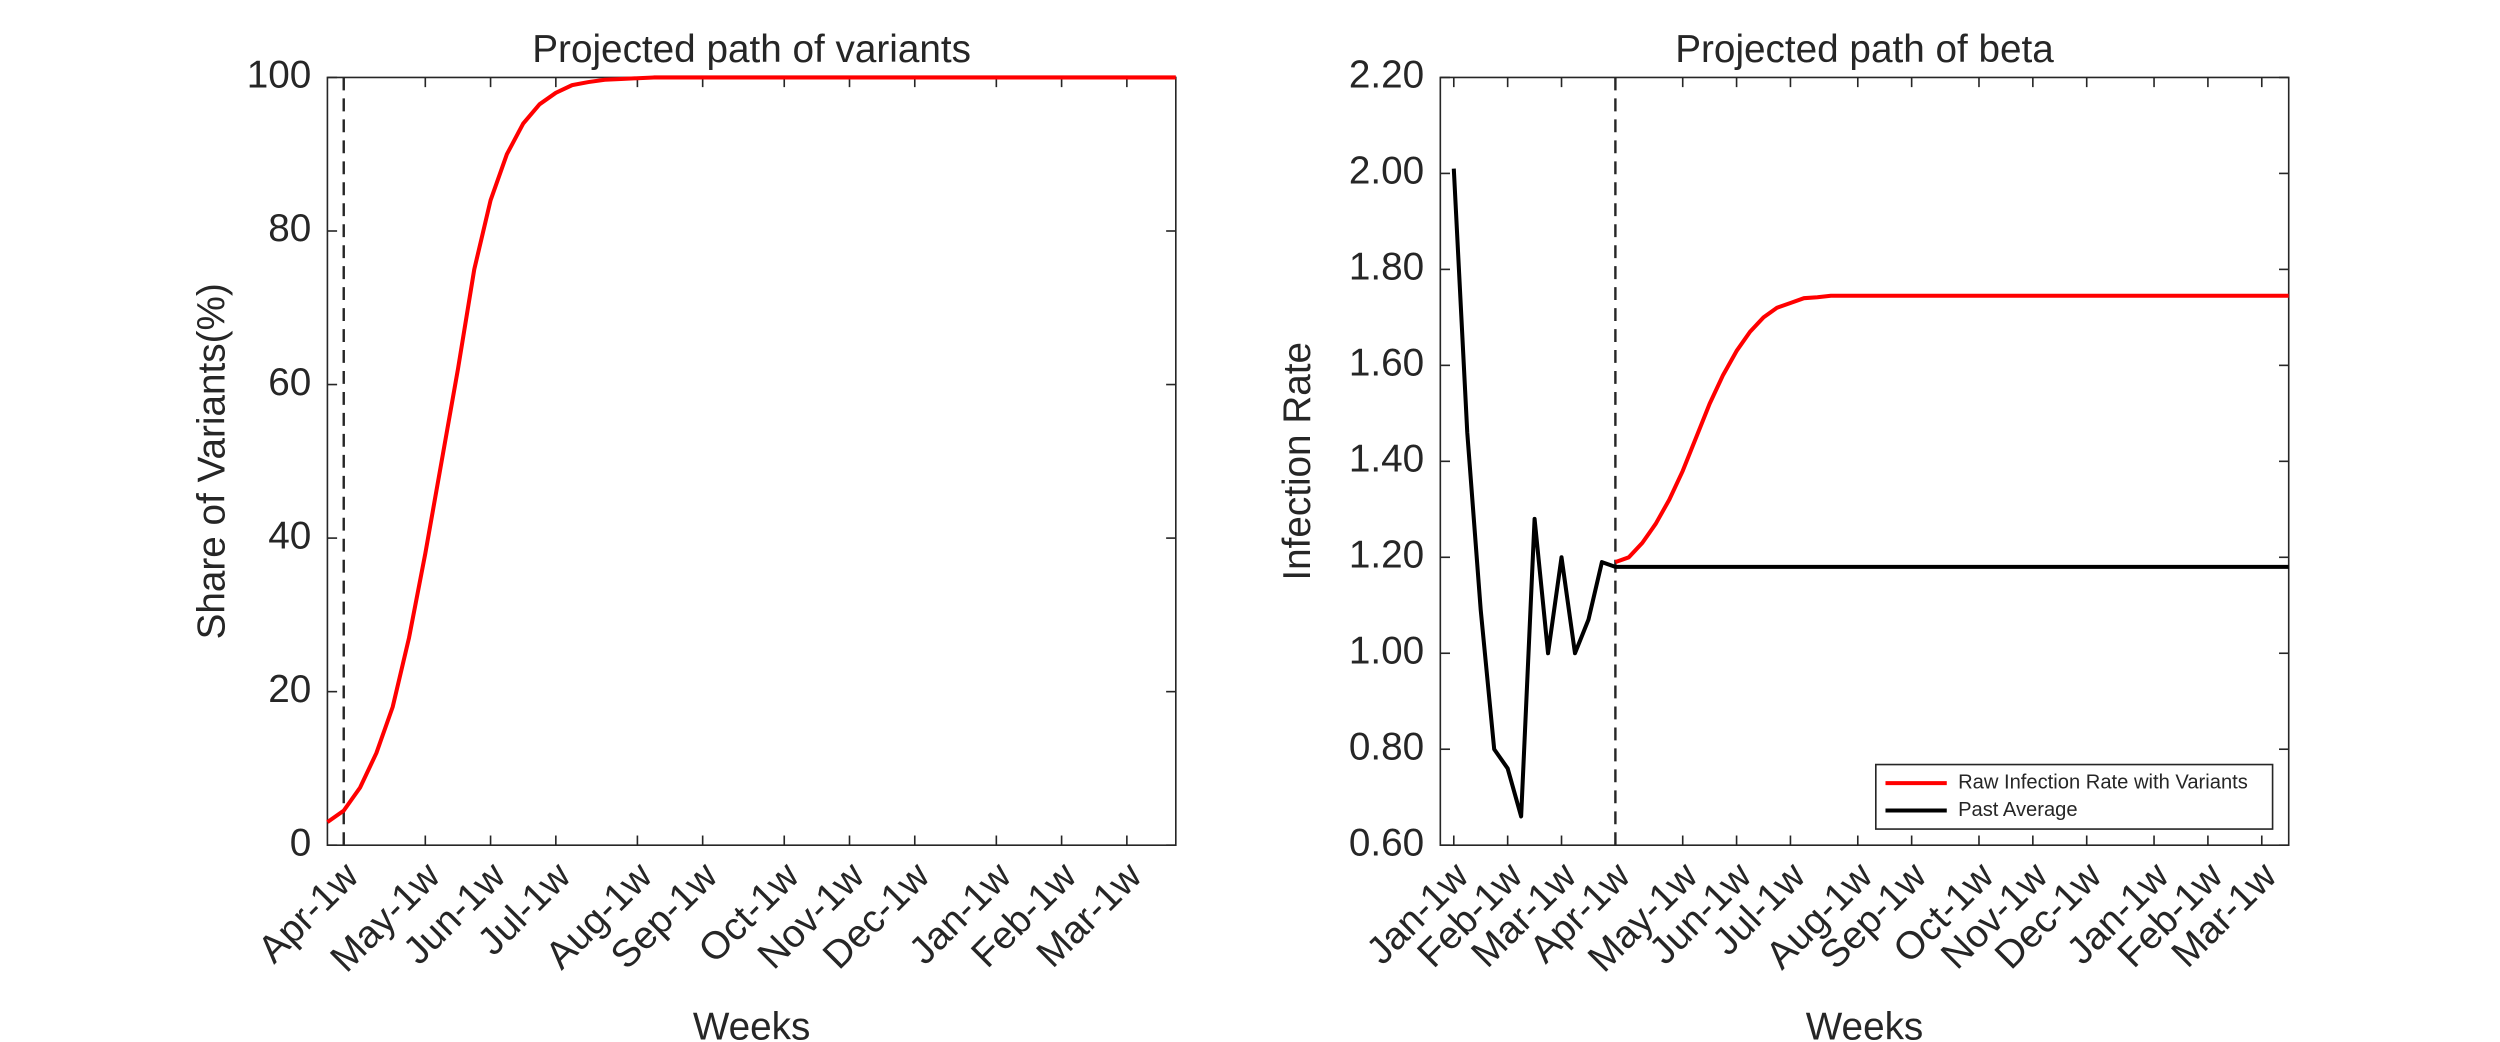 This screenshot has height=1042, width=2500. I want to click on y-tick-label: 100, so click(279, 75).